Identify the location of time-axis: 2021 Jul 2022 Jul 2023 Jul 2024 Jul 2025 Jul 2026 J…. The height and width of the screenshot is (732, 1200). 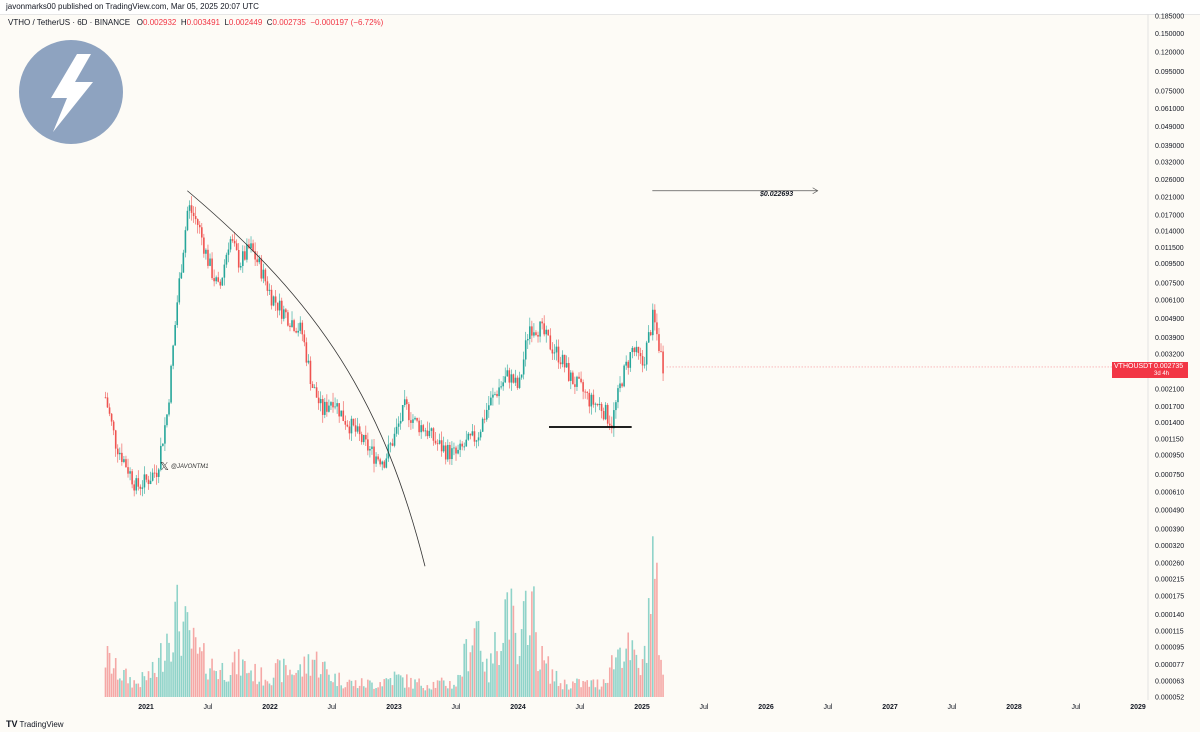
(642, 707).